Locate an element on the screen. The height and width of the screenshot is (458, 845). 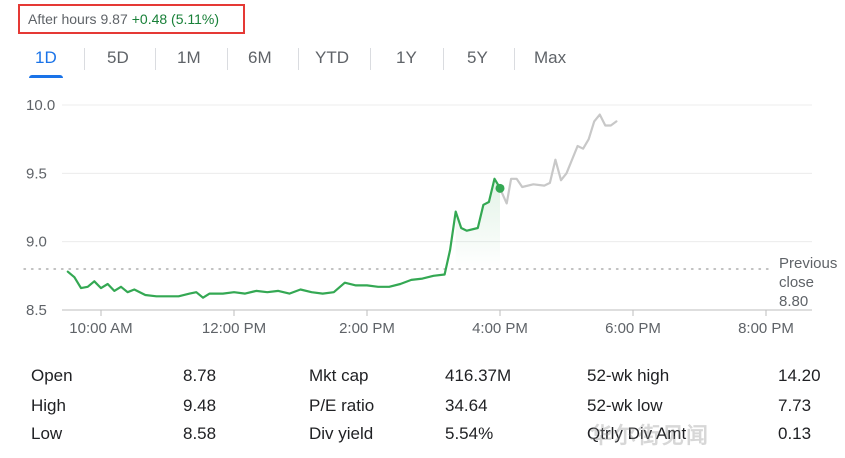
stat-pe-ratio: P/E ratio 34.64 is located at coordinates (419, 407).